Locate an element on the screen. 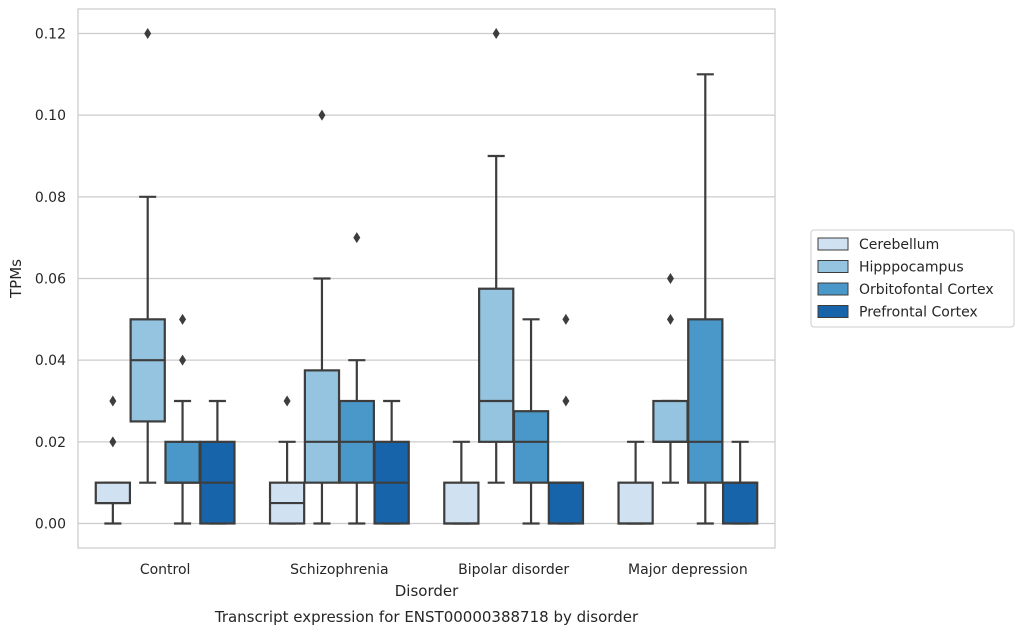  y-tick-label: 0.12 is located at coordinates (50, 35).